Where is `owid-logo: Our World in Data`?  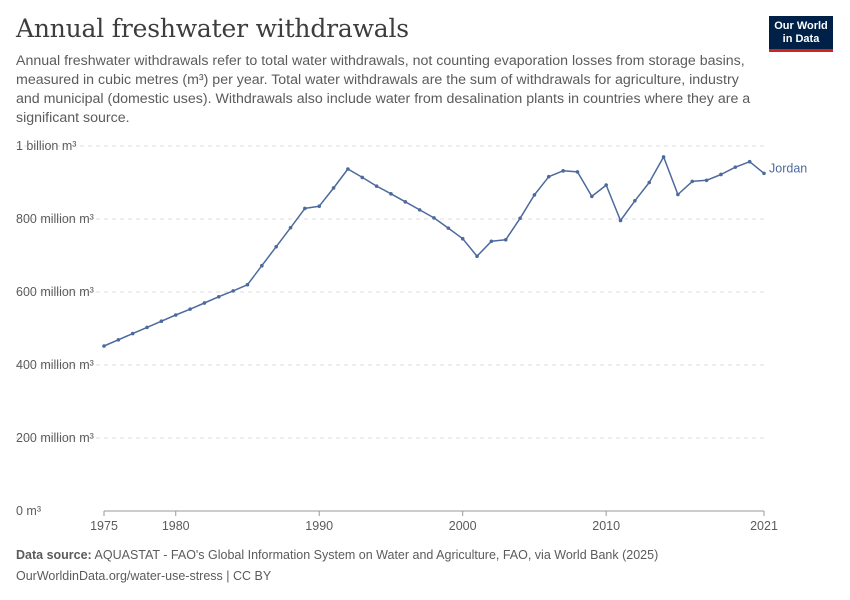
owid-logo: Our World in Data is located at coordinates (801, 34).